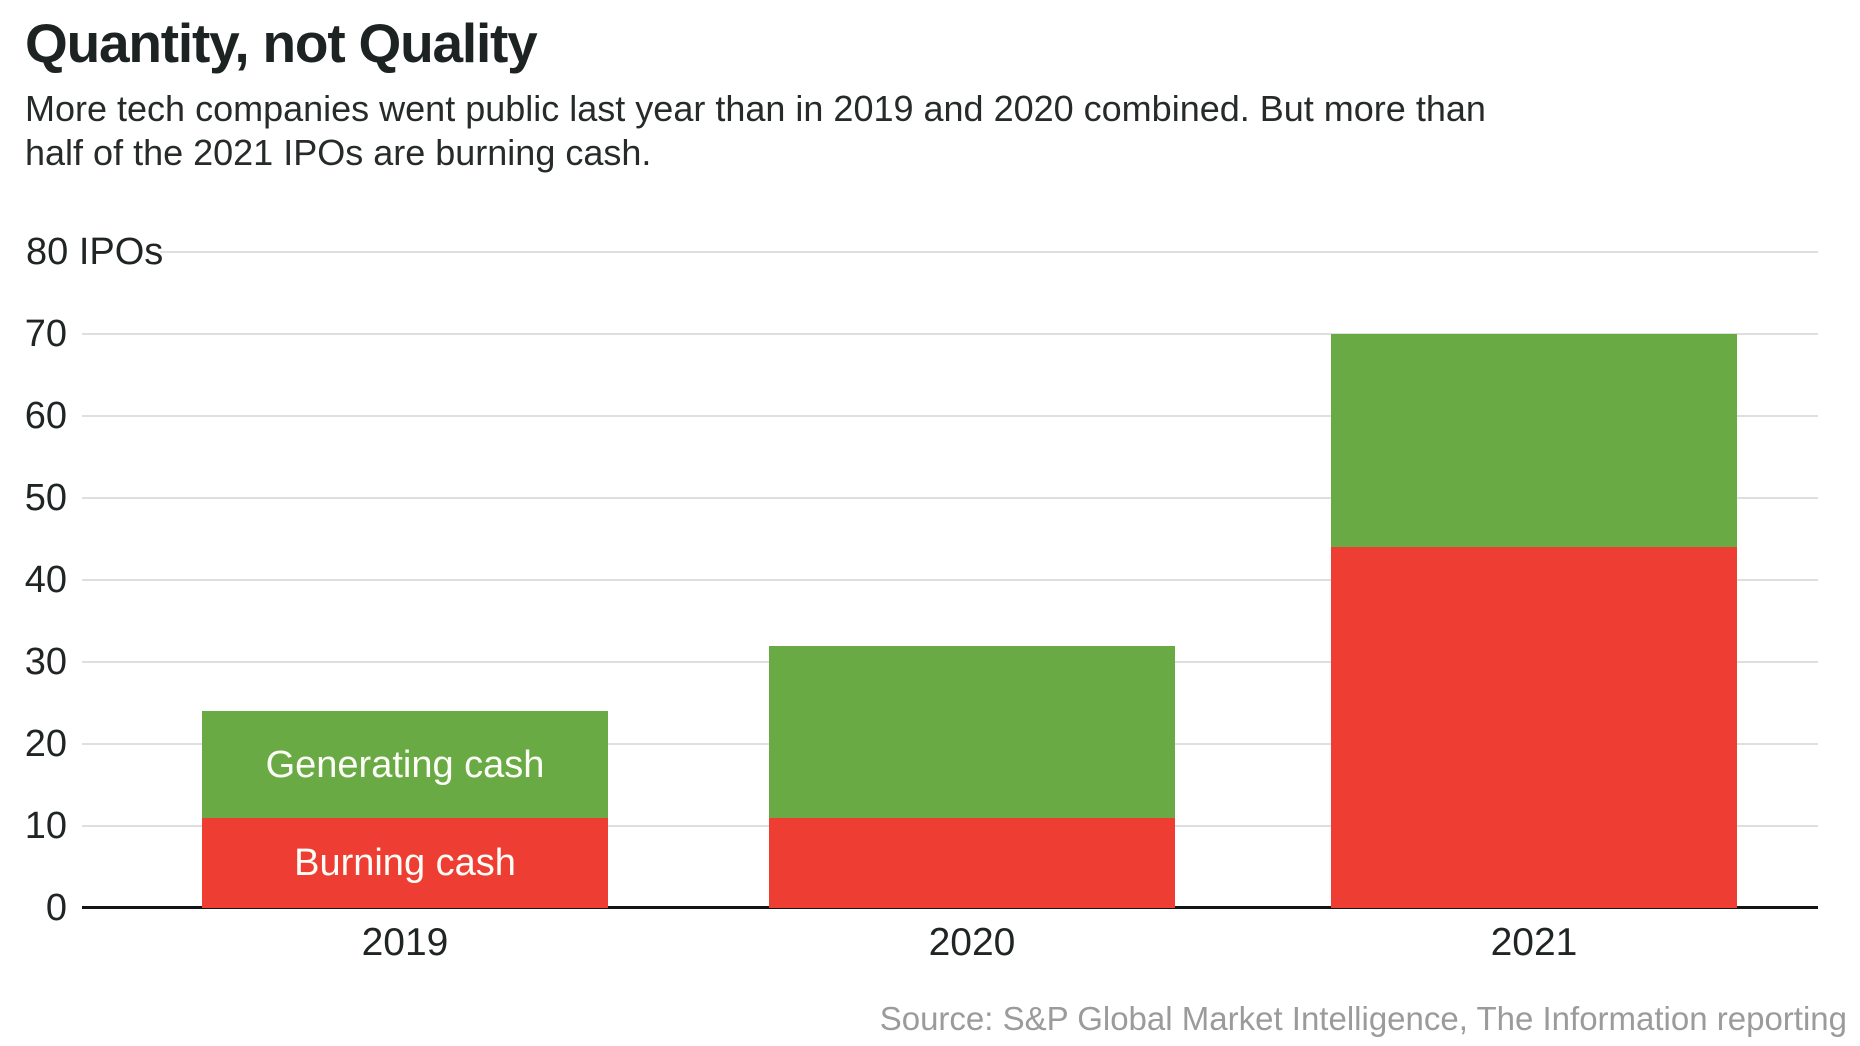 Image resolution: width=1860 pixels, height=1046 pixels. What do you see at coordinates (45, 744) in the screenshot?
I see `y-tick-label-20: 20` at bounding box center [45, 744].